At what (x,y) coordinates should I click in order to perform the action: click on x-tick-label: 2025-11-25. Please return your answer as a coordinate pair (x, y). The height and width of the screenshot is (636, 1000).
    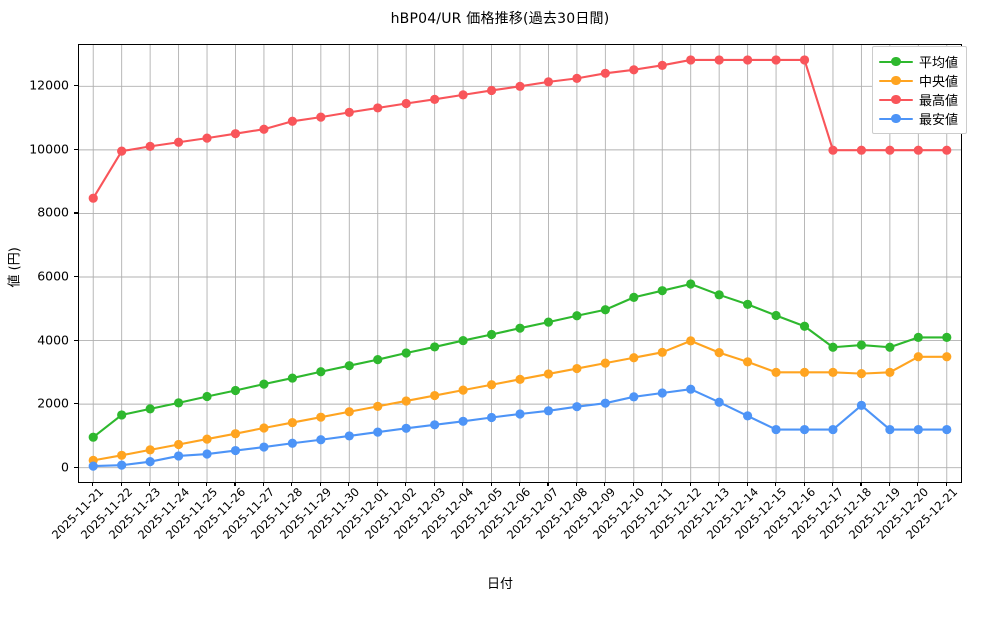
    Looking at the image, I should click on (192, 513).